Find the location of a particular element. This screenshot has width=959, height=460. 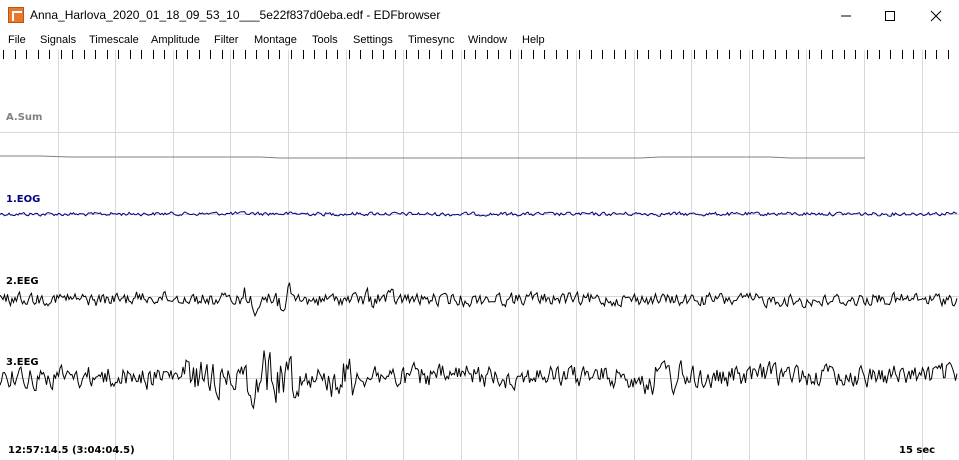

menu-tools: Tools is located at coordinates (325, 40).